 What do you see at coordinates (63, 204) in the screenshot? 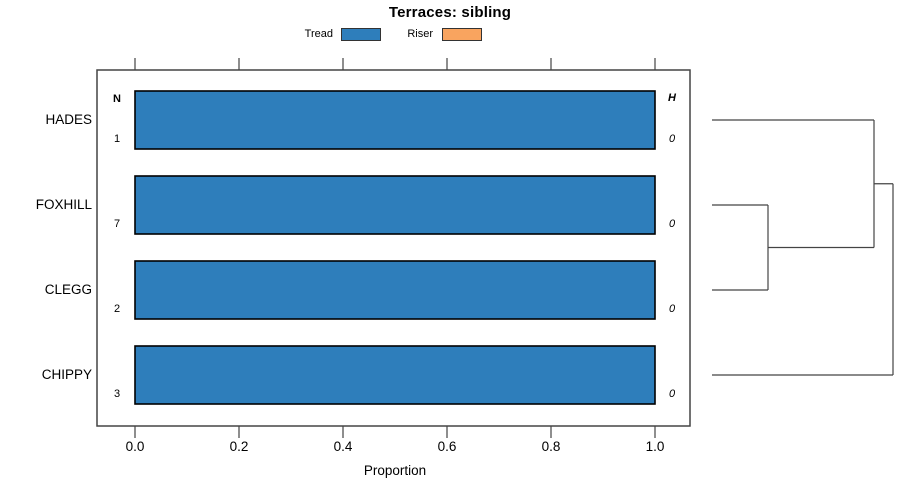
I see `y-category-label: FOXHILL` at bounding box center [63, 204].